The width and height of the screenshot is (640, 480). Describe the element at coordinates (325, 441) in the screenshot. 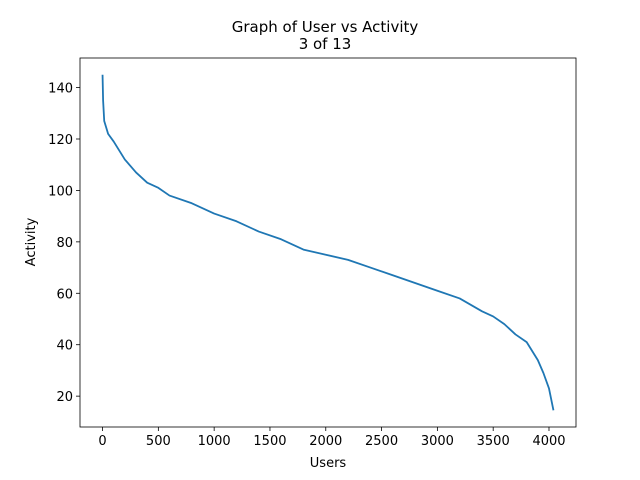

I see `x-tick-label: 2000` at that location.